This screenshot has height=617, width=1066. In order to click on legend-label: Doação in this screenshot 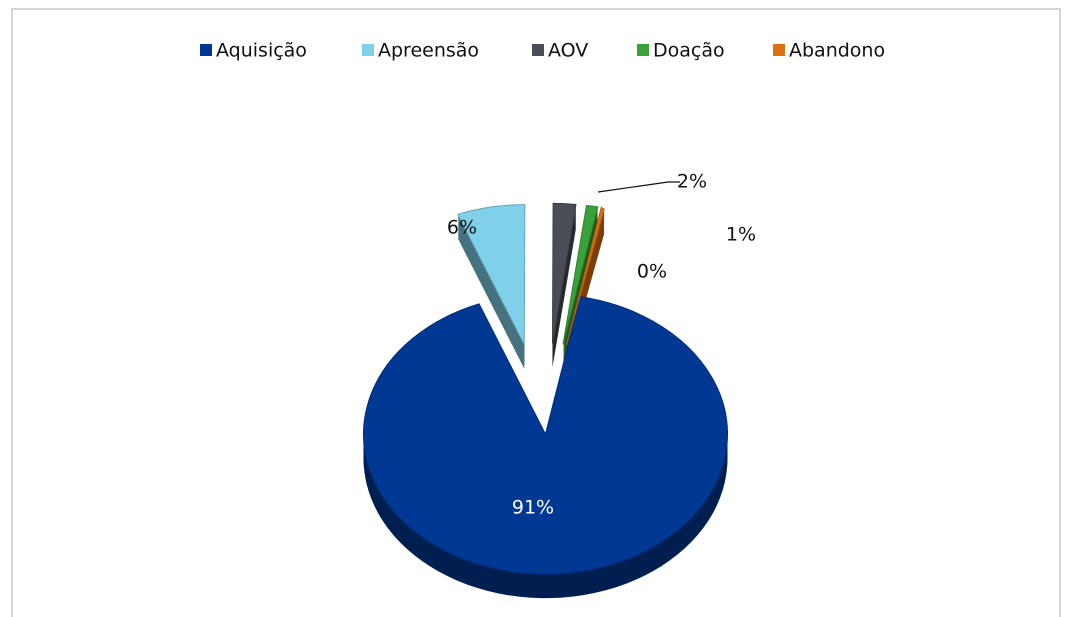, I will do `click(689, 51)`.